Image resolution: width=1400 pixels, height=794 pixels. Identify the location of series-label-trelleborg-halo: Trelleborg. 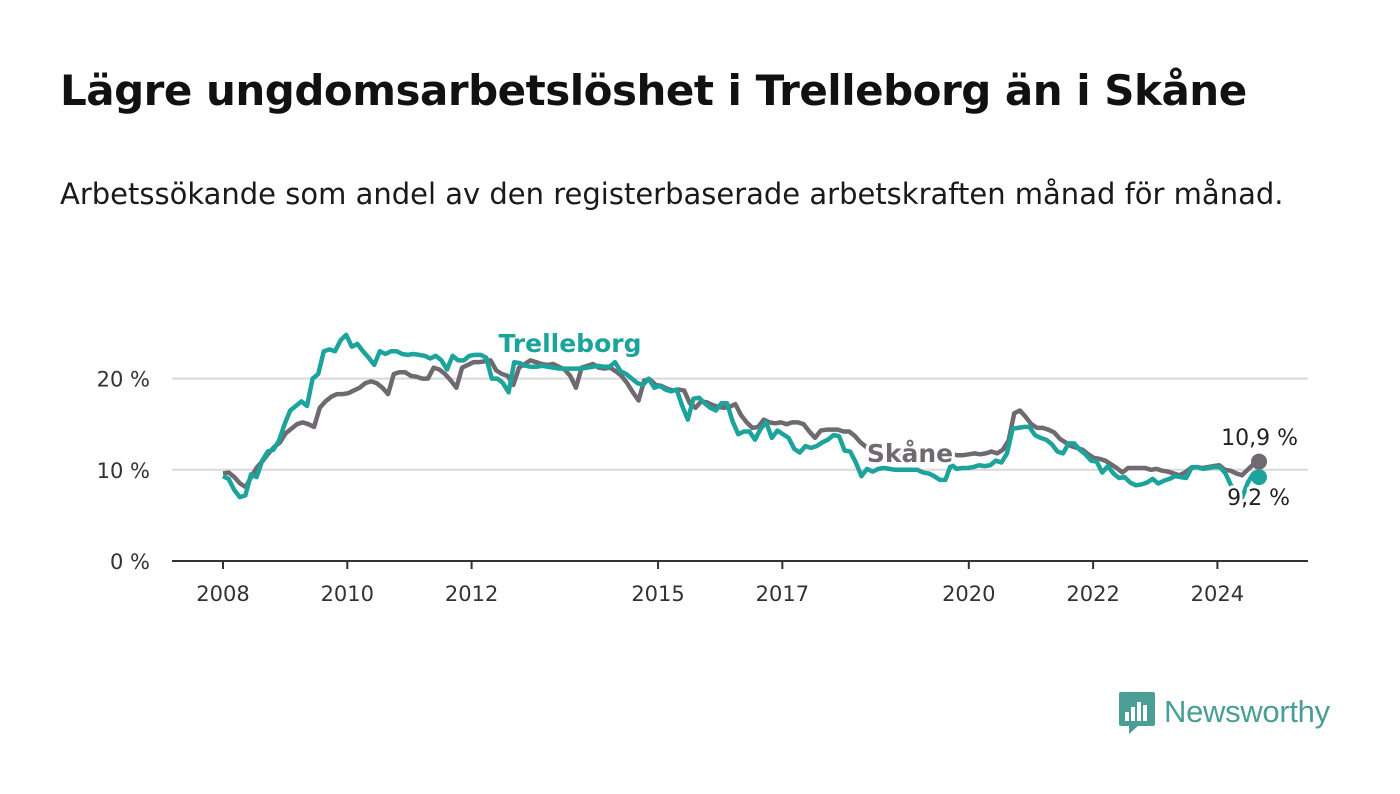
(570, 343).